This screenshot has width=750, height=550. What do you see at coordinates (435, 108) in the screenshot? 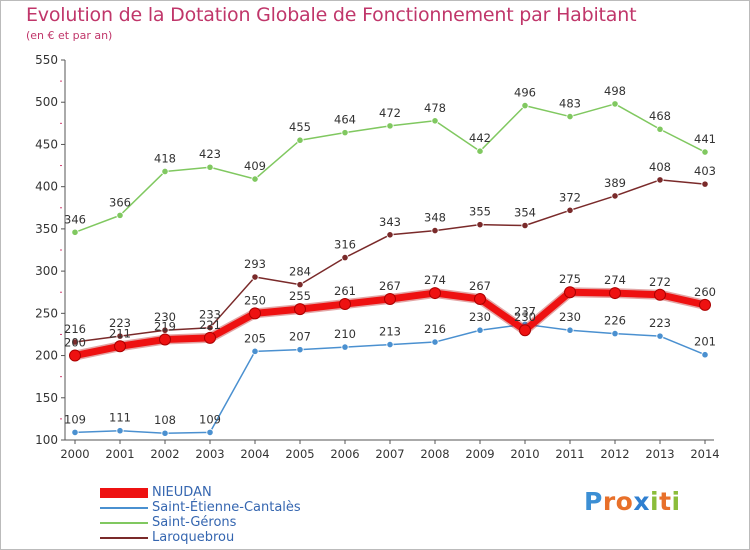
I see `data-label: 478` at bounding box center [435, 108].